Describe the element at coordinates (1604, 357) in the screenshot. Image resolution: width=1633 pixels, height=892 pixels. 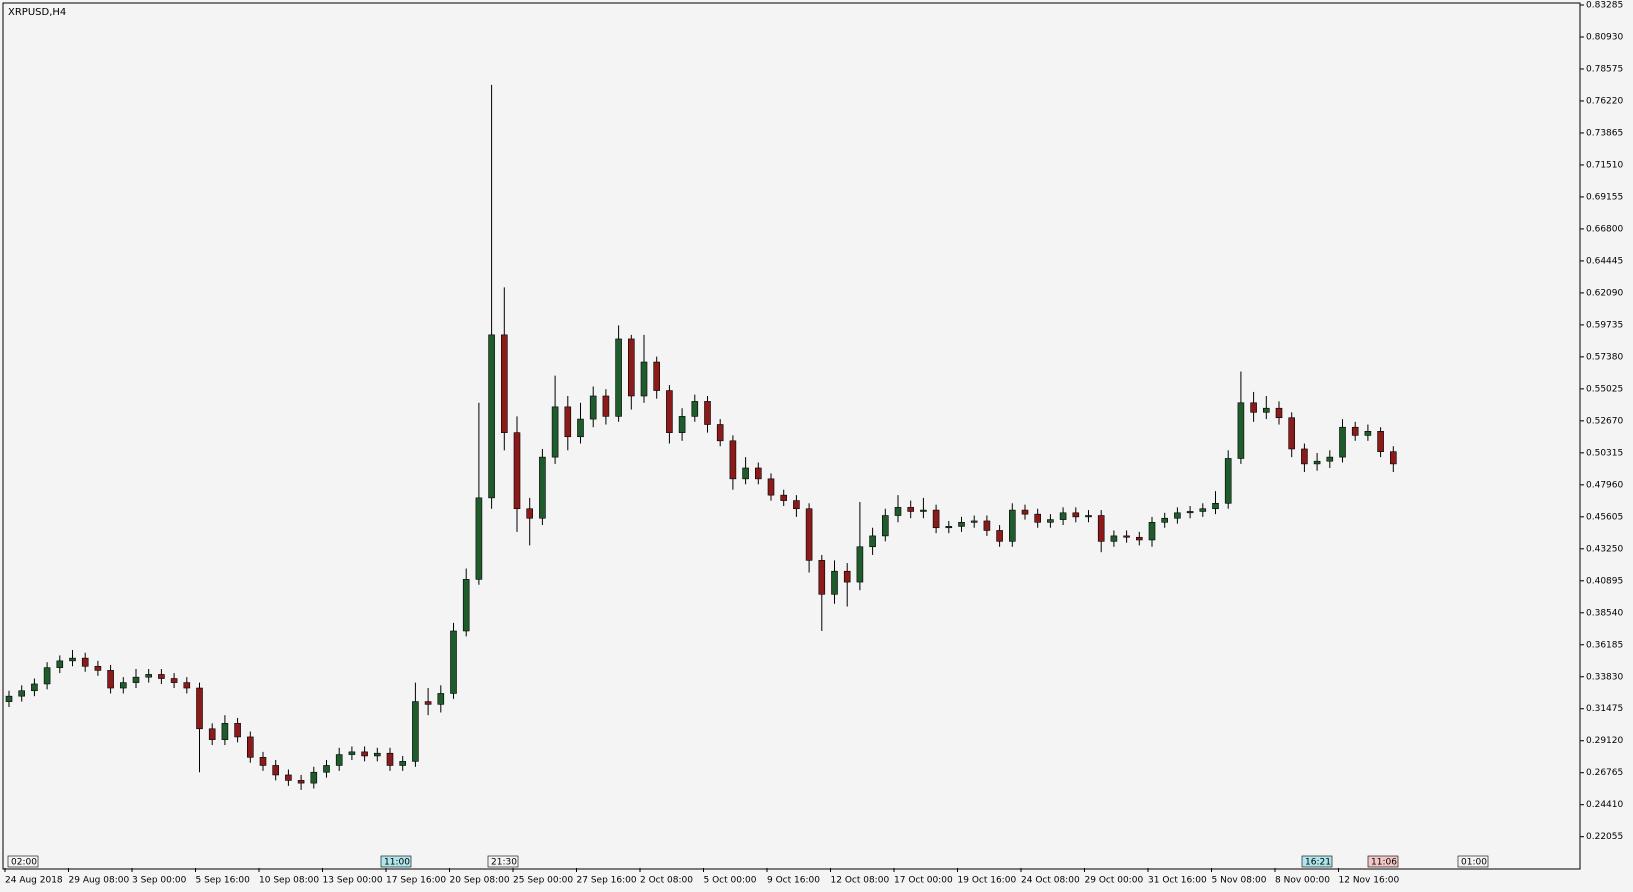
I see `y-tick-label: 0.57380` at that location.